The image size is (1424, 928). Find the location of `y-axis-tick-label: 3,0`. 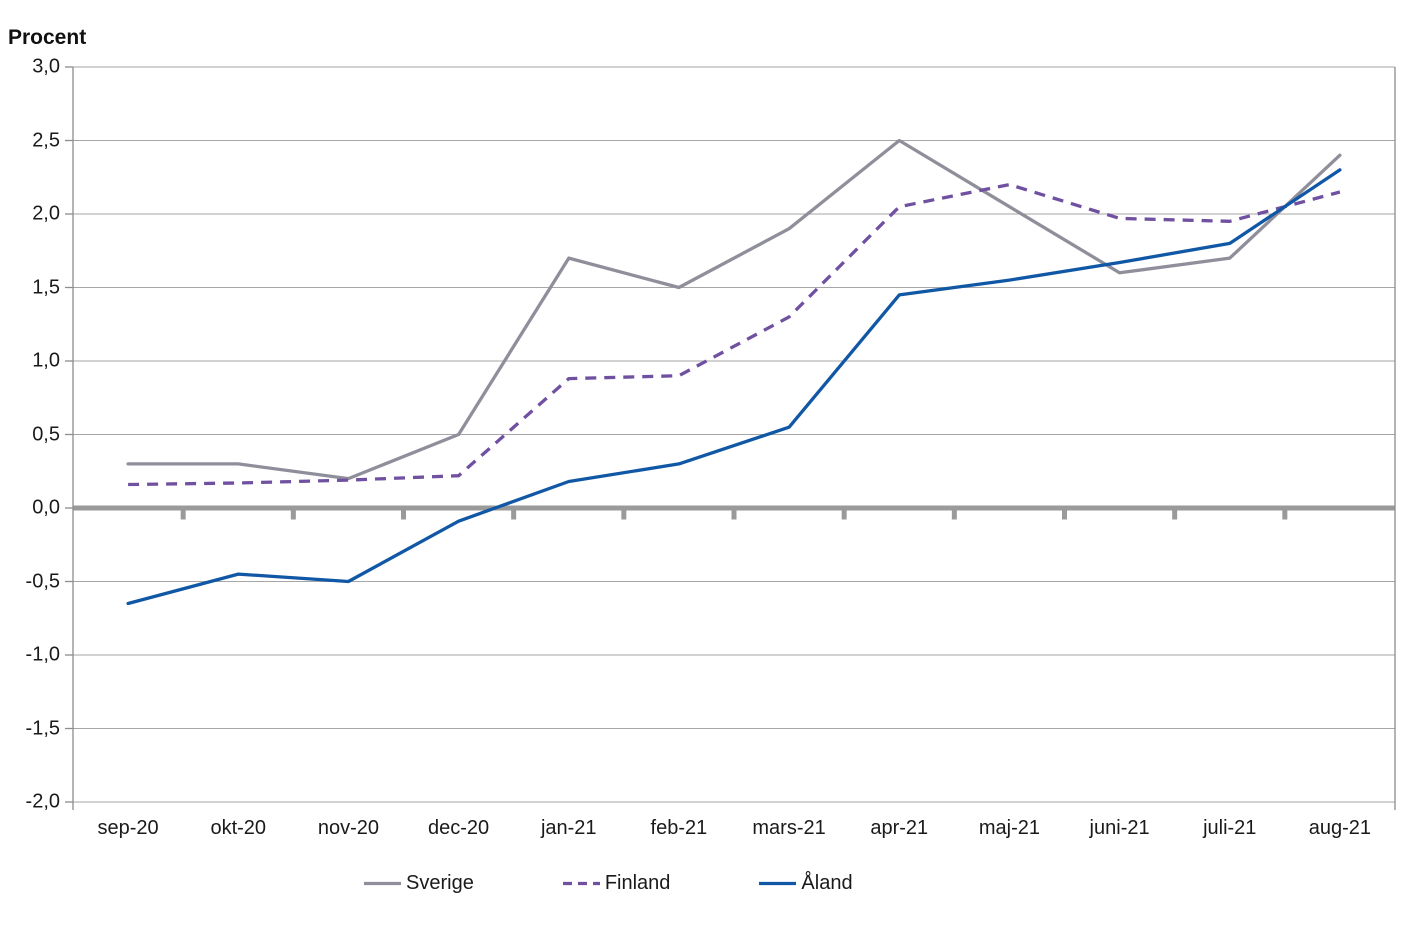

y-axis-tick-label: 3,0 is located at coordinates (46, 66).